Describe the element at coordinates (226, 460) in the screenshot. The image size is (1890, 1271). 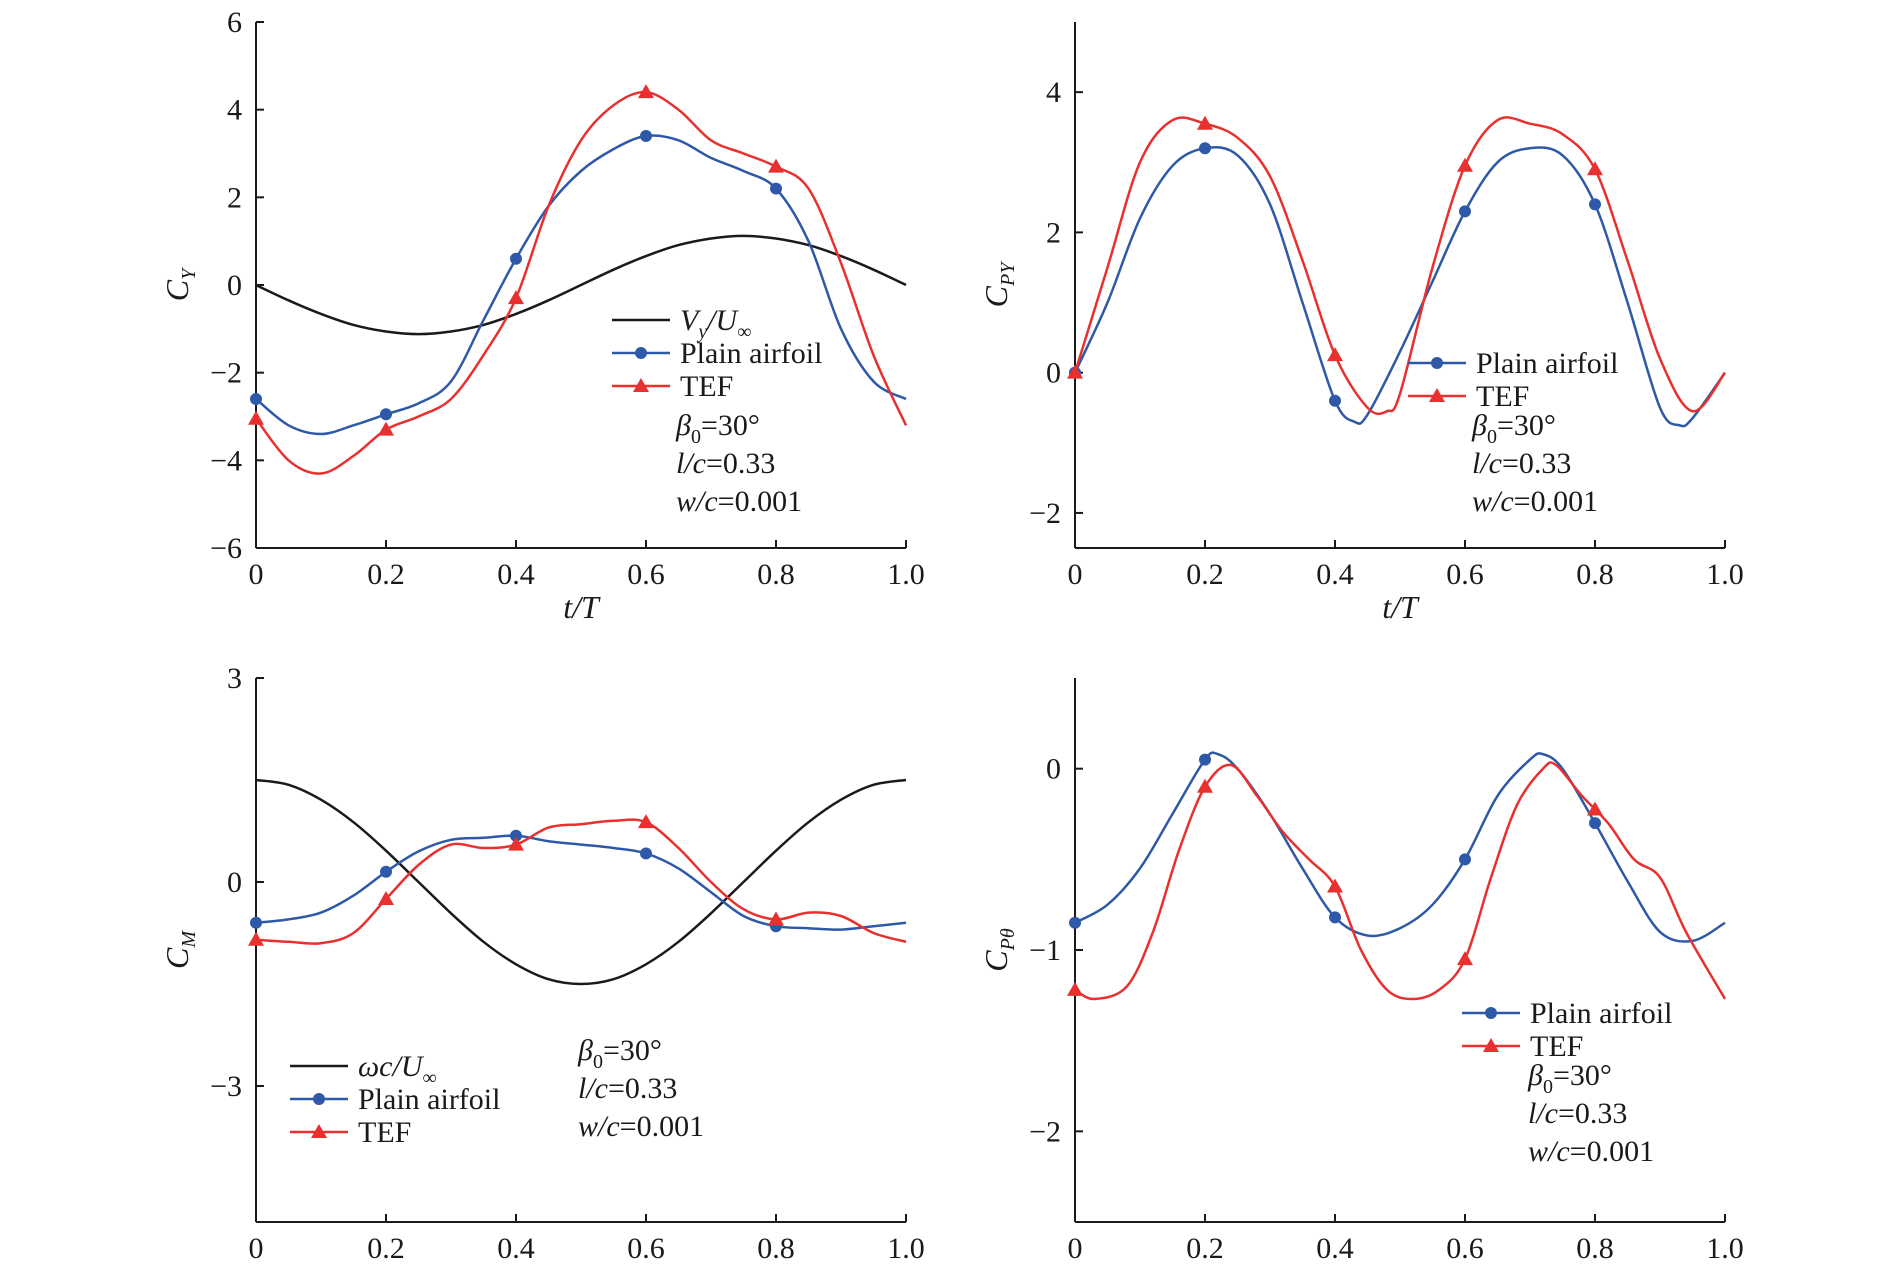
I see `y-tick-label: −4` at that location.